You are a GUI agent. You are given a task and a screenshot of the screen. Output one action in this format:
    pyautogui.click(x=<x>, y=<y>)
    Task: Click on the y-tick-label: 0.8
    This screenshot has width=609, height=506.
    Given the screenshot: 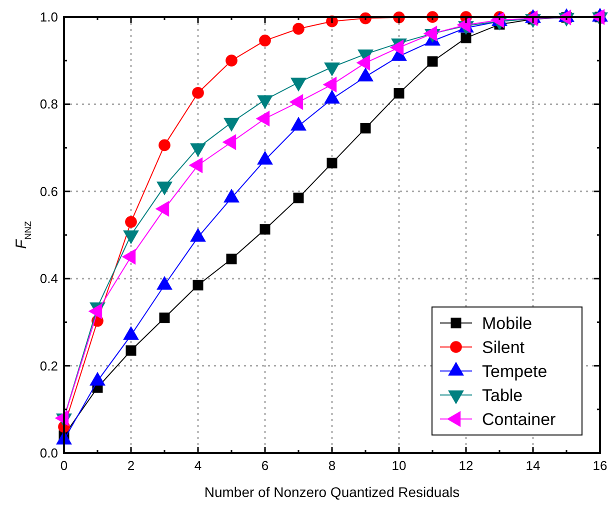 What is the action you would take?
    pyautogui.click(x=49, y=104)
    